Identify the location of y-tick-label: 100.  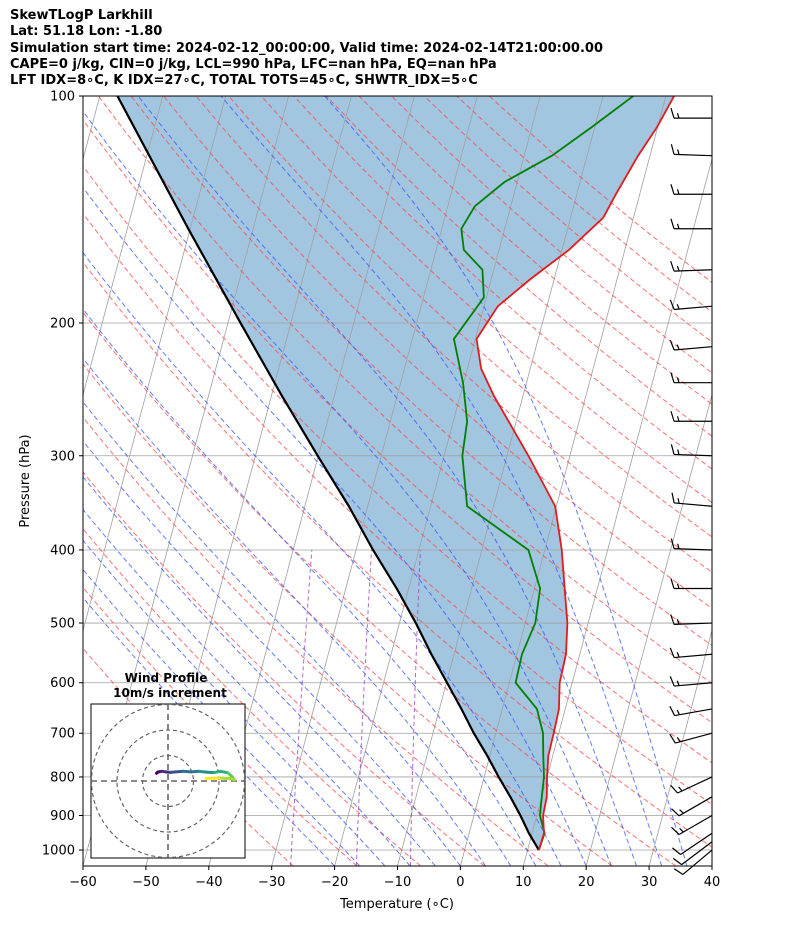
(62, 97).